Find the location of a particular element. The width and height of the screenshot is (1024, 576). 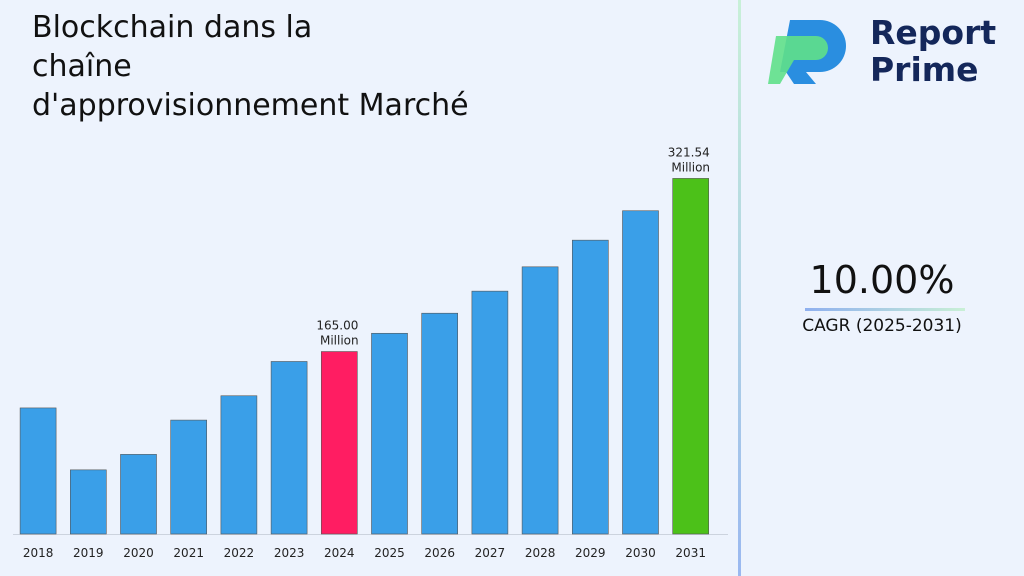

x-tick-label: 2023 is located at coordinates (289, 553).